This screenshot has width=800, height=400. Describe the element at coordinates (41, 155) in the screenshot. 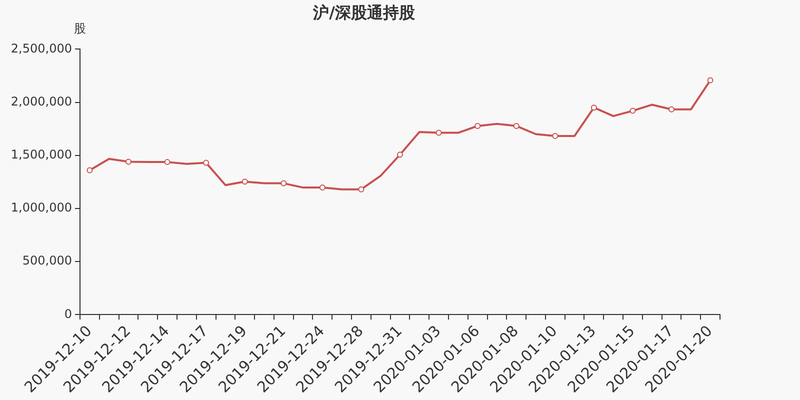

I see `y-tick-label: 1,500,000` at that location.